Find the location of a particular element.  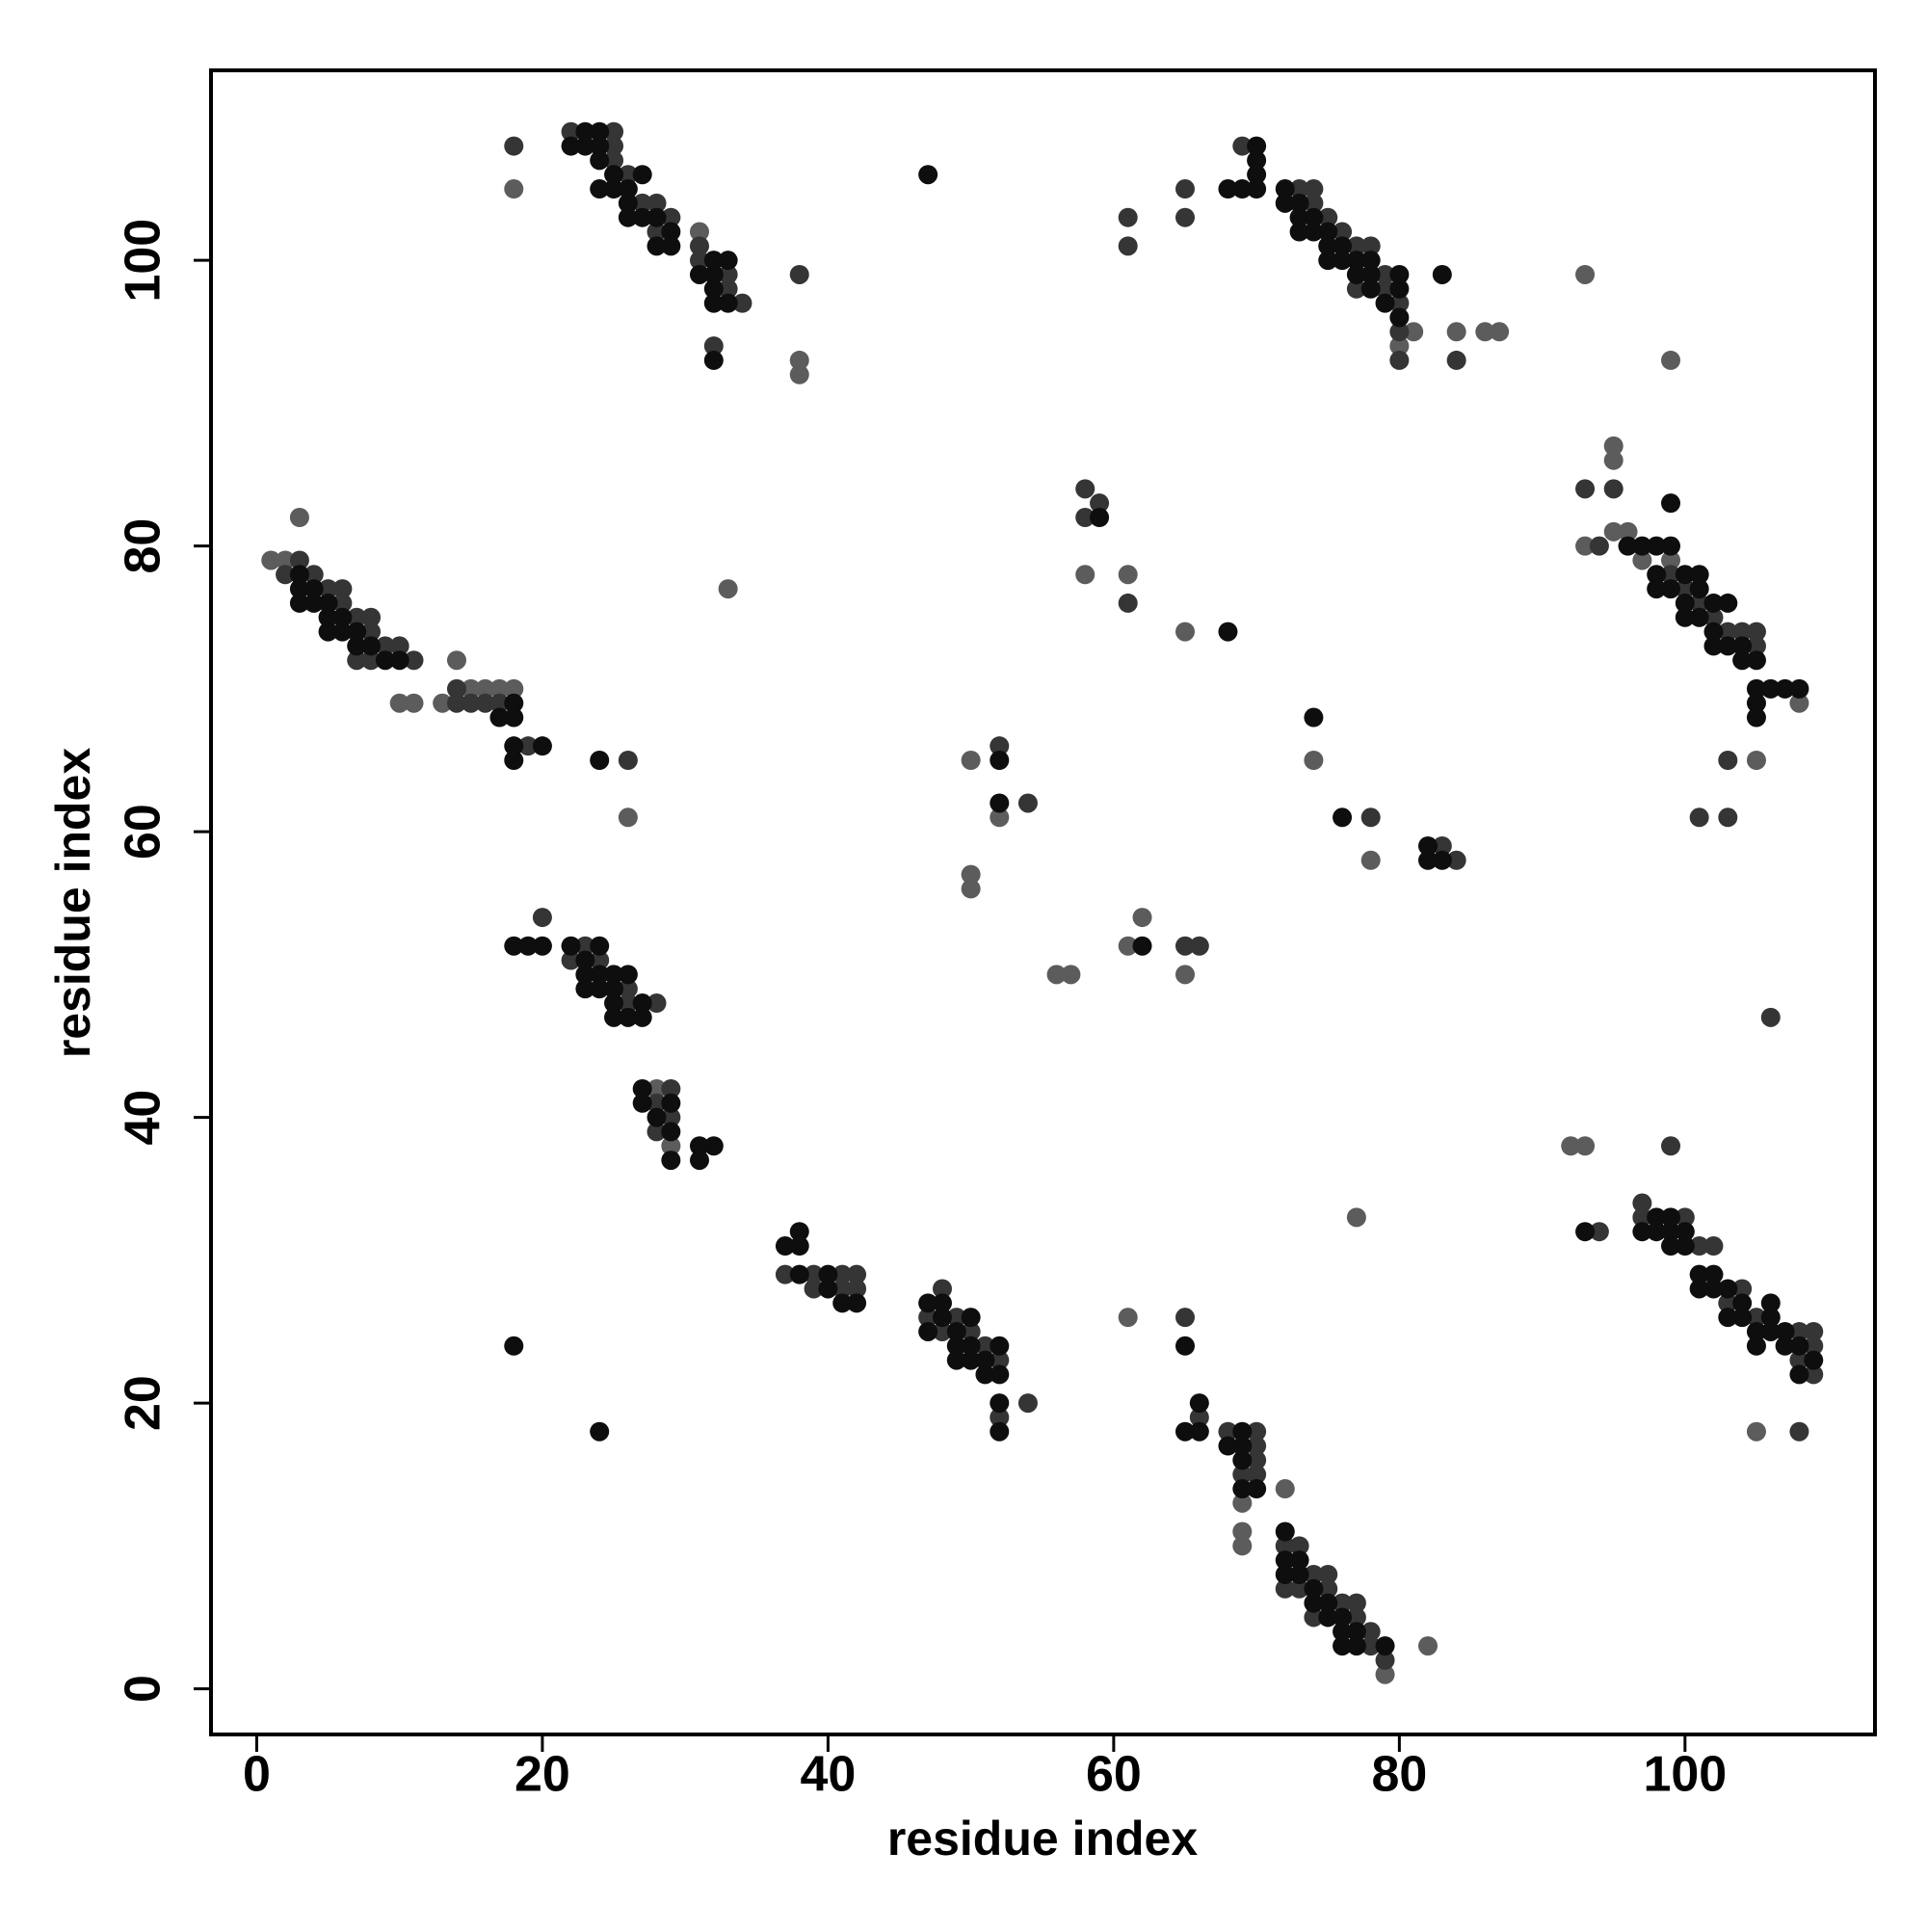

x-tick-label: 60 is located at coordinates (1114, 1775).